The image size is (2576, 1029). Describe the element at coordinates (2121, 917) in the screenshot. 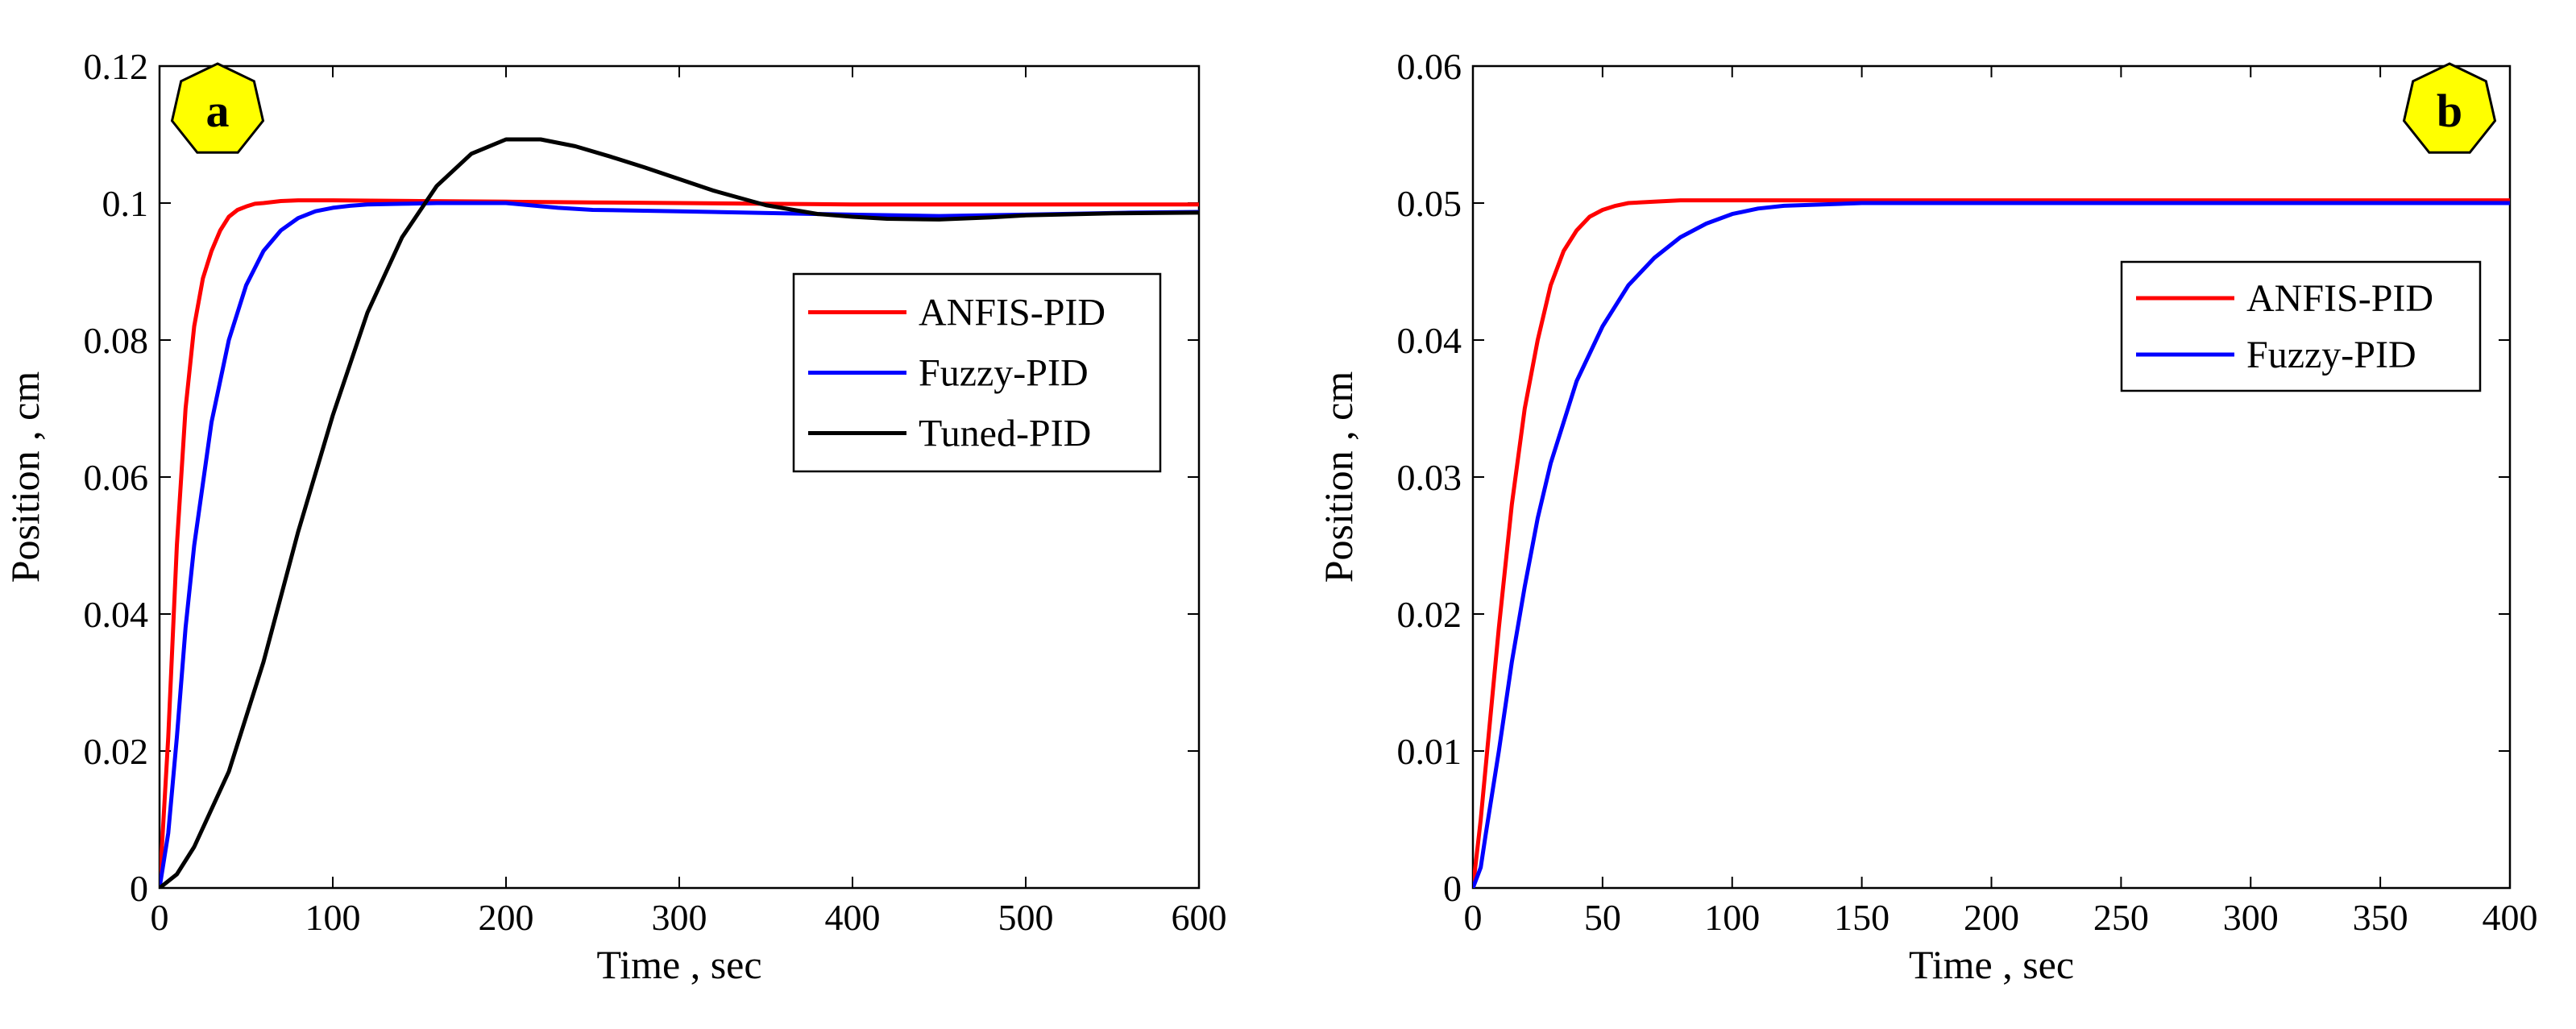

I see `x-tick-label: 250` at that location.